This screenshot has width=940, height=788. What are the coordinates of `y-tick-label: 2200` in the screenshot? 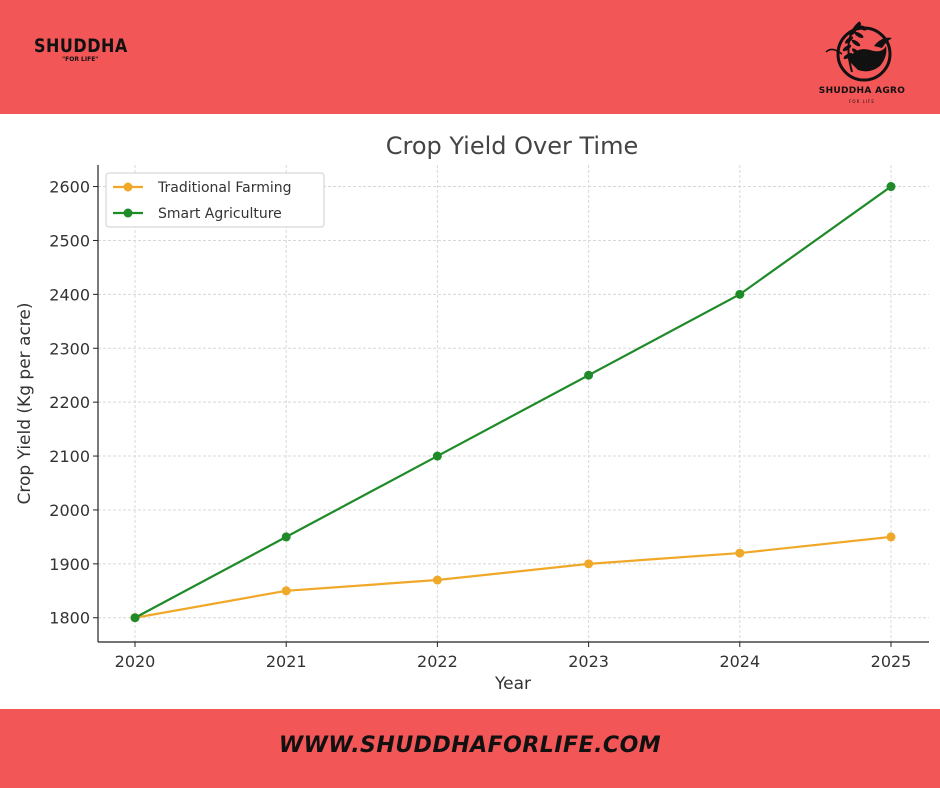 It's located at (69, 402).